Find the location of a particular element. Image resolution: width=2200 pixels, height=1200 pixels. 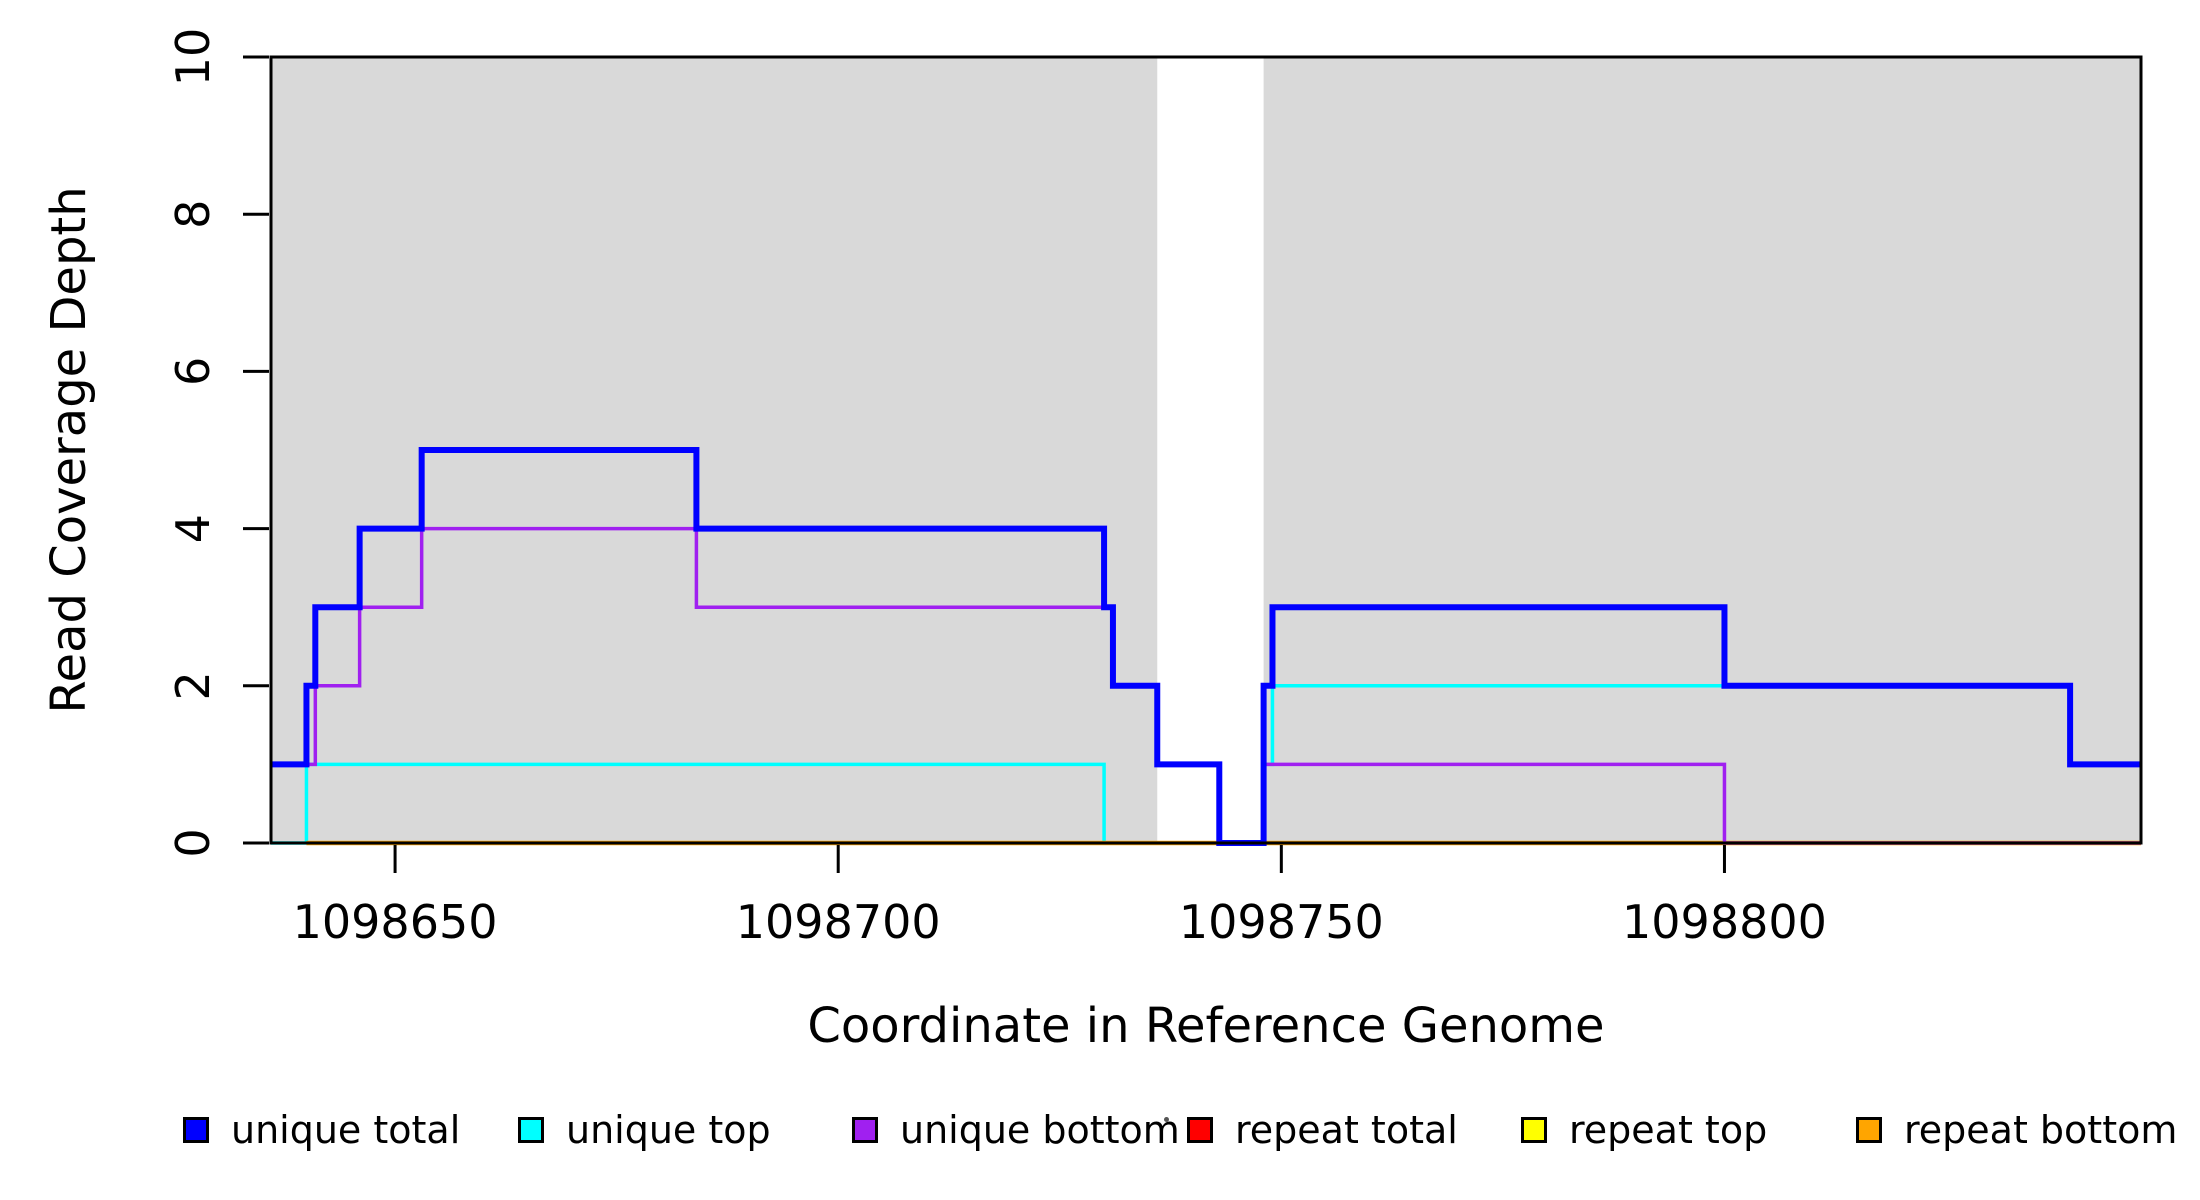

stray-dot-artifact is located at coordinates (1166, 1119).